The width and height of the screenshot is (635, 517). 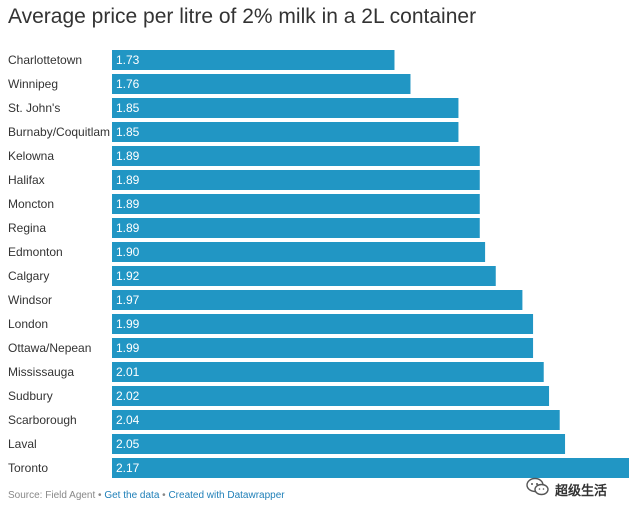 What do you see at coordinates (59, 132) in the screenshot?
I see `category-label: Burnaby/Coquitlam` at bounding box center [59, 132].